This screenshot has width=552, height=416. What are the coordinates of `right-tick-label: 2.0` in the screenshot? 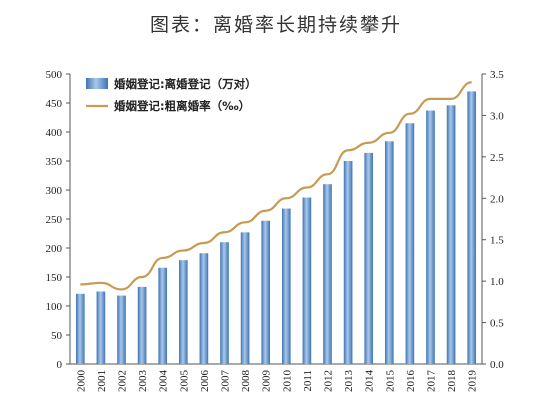 It's located at (497, 199).